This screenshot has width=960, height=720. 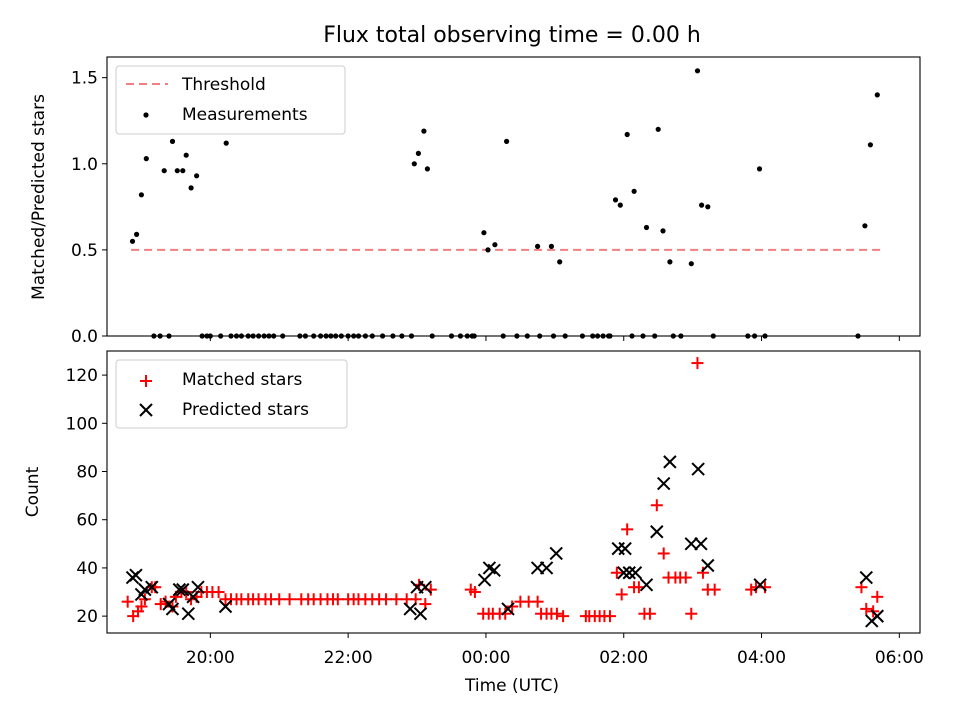 I want to click on chart-title: Flux total observing time = 0.00 h, so click(x=512, y=35).